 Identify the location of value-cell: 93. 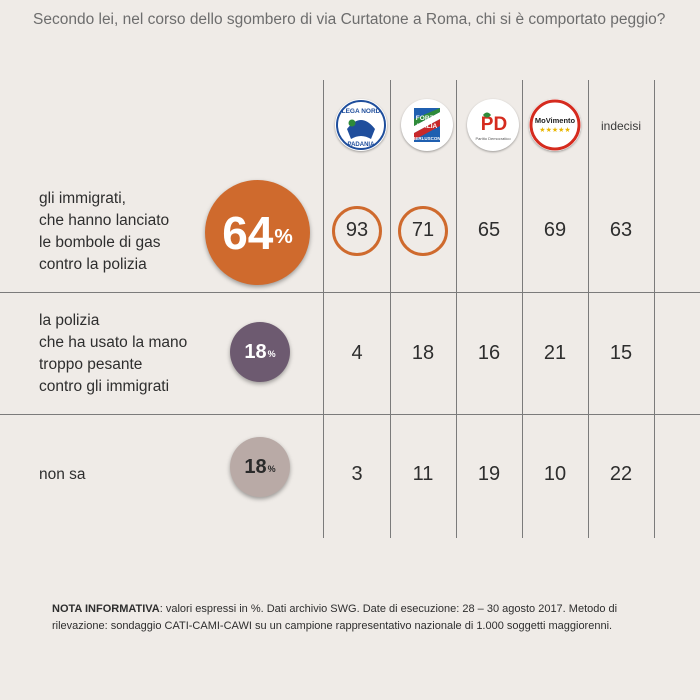
(357, 230).